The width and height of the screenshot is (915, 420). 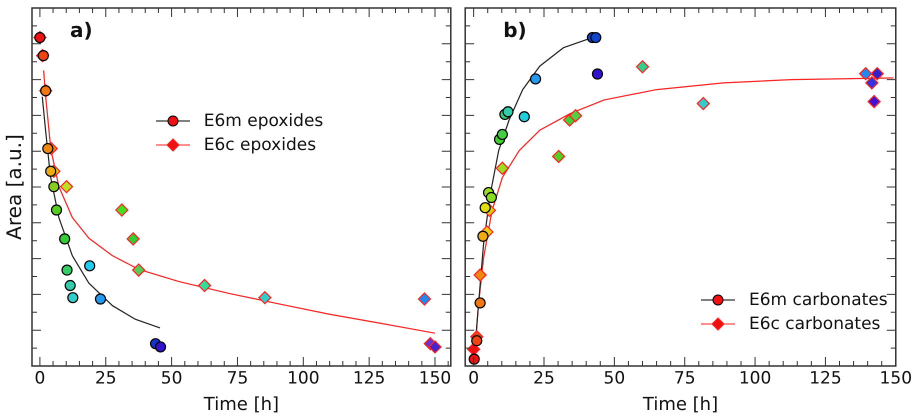 What do you see at coordinates (81, 30) in the screenshot?
I see `annotation: a)` at bounding box center [81, 30].